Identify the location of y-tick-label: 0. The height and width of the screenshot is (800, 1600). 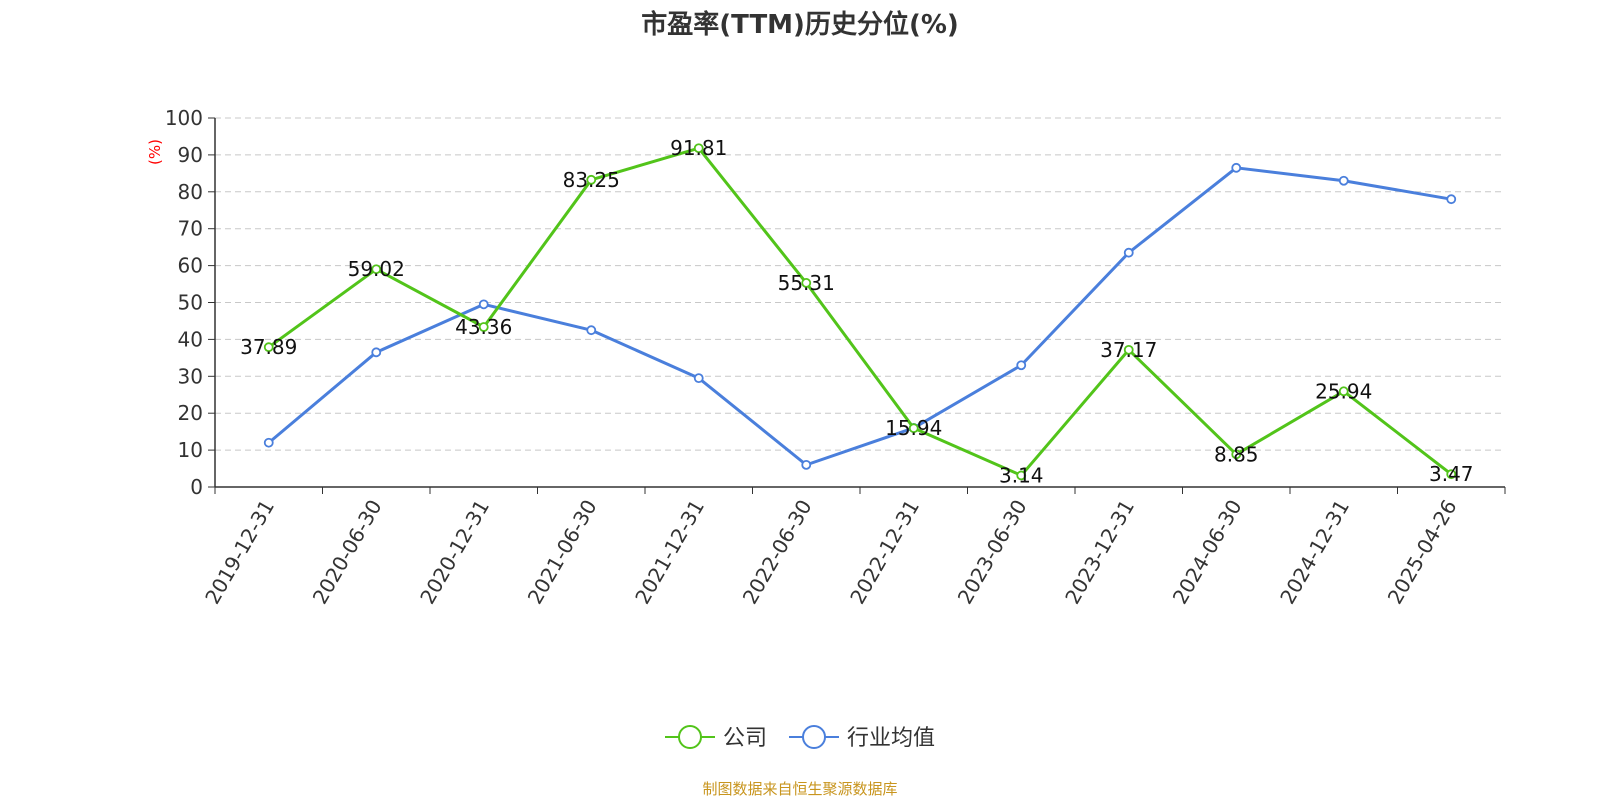
(196, 487).